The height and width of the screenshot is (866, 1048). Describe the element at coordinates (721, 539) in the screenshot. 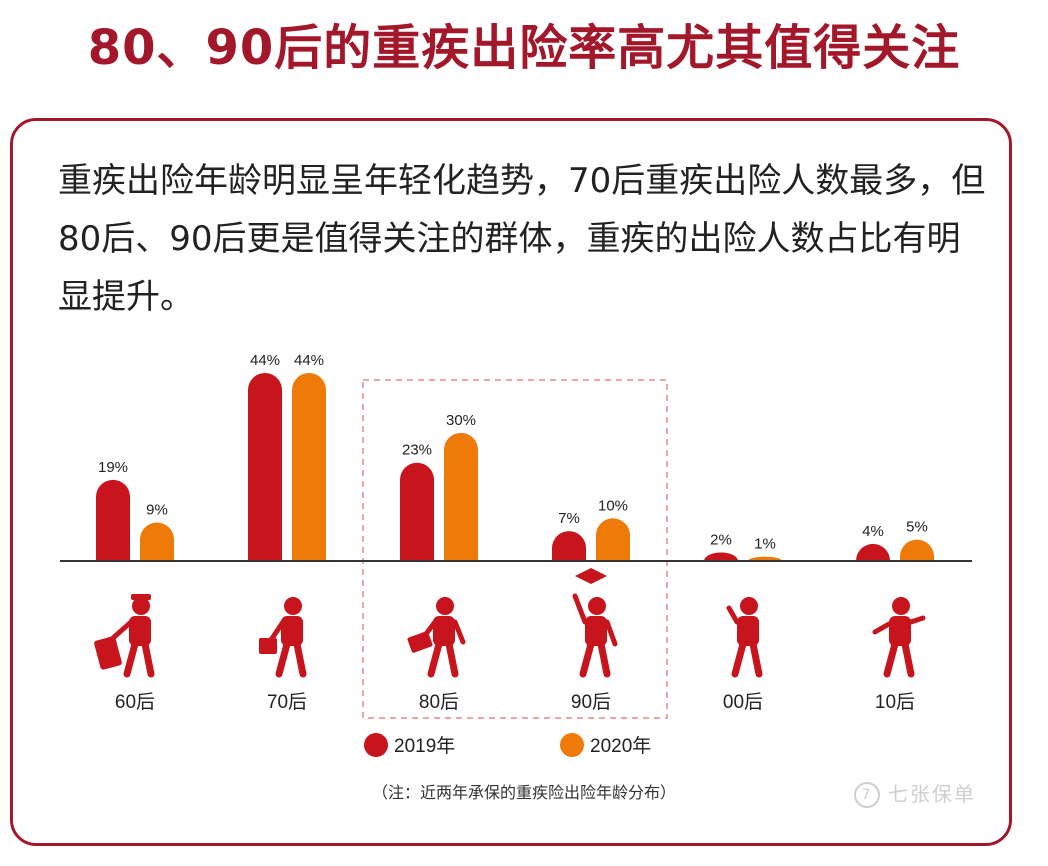

I see `data-label: 2%` at that location.